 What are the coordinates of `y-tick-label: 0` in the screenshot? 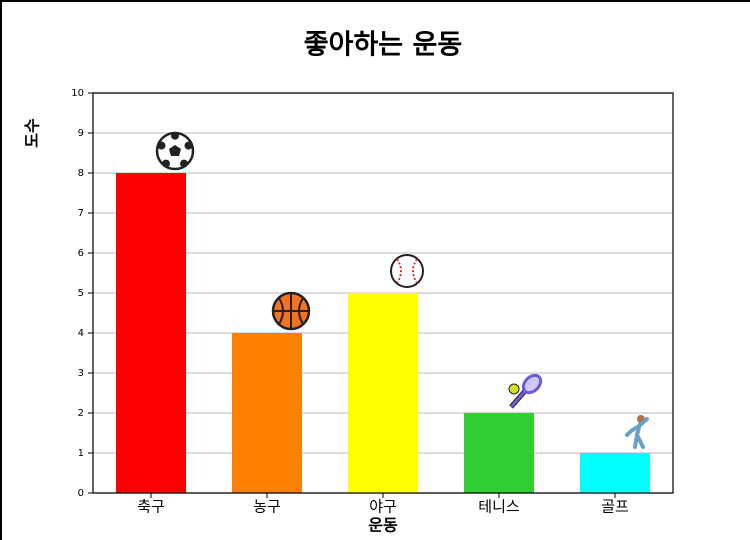 It's located at (81, 493).